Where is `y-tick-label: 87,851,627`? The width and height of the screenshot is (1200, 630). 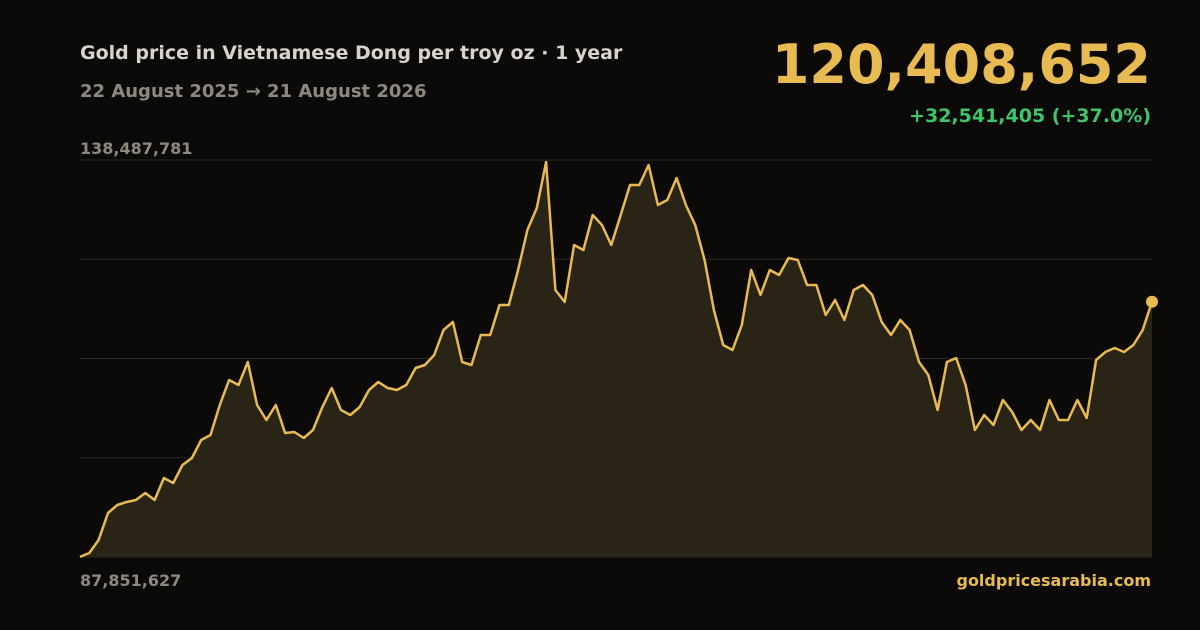
y-tick-label: 87,851,627 is located at coordinates (130, 580).